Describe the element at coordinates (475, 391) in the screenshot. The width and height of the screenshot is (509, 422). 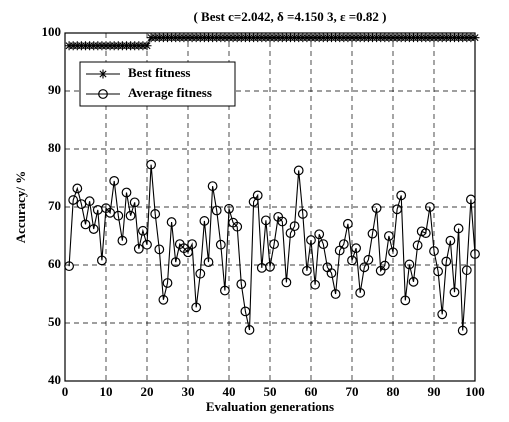
I see `x-tick-label: 100` at that location.